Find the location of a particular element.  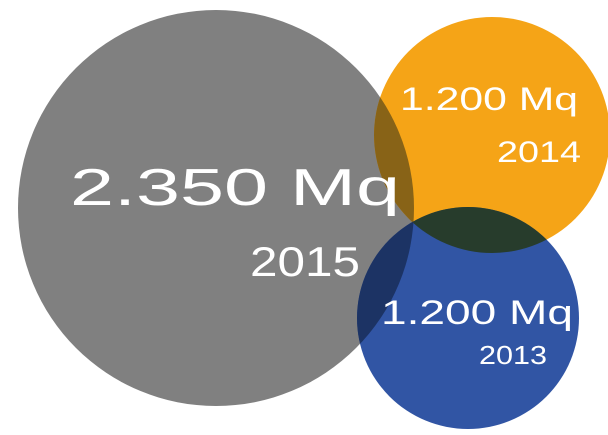

bubble-2013-value: 1.200 Mq is located at coordinates (477, 313).